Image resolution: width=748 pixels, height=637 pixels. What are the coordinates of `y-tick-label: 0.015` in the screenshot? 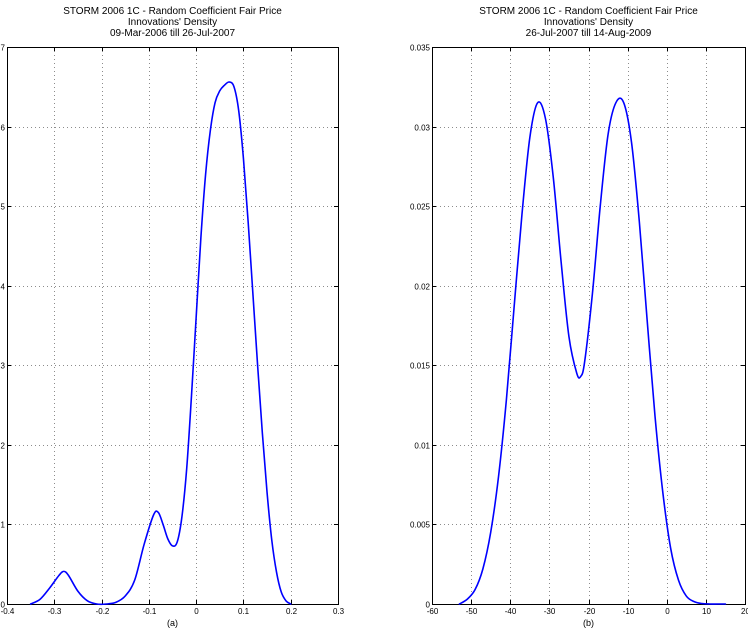 It's located at (420, 366).